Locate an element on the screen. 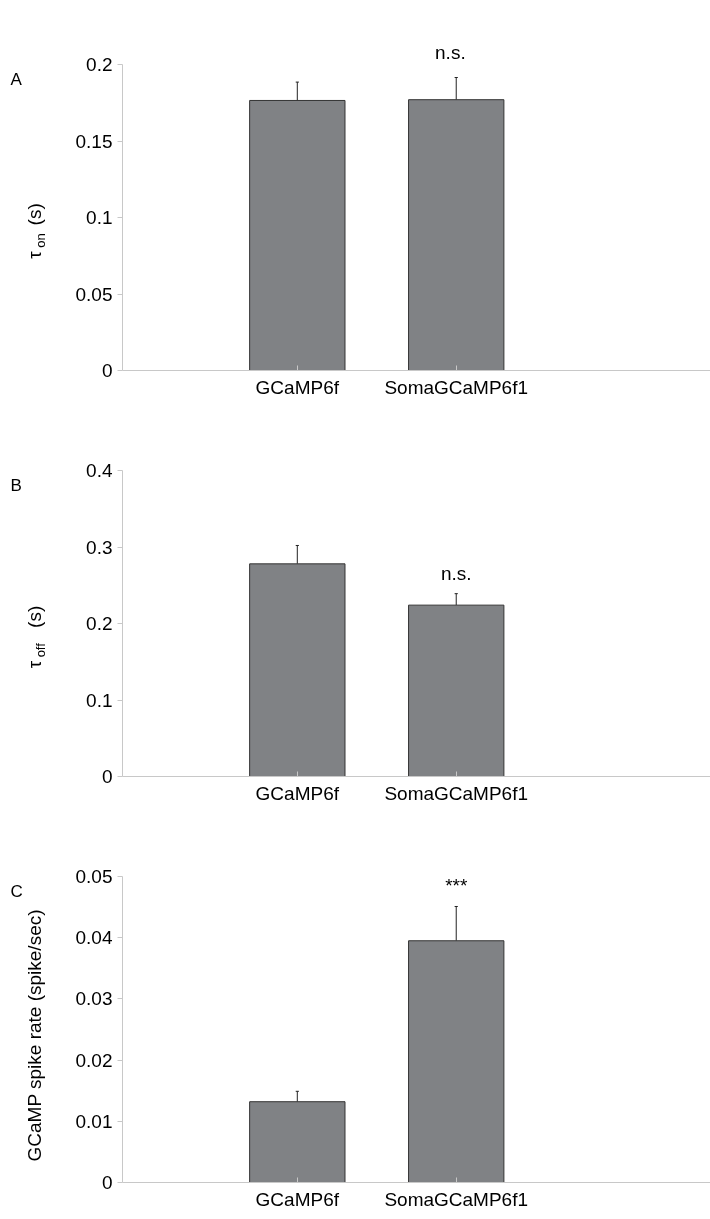 This screenshot has width=710, height=1219. y-axis-title: τon (s) is located at coordinates (36, 231).